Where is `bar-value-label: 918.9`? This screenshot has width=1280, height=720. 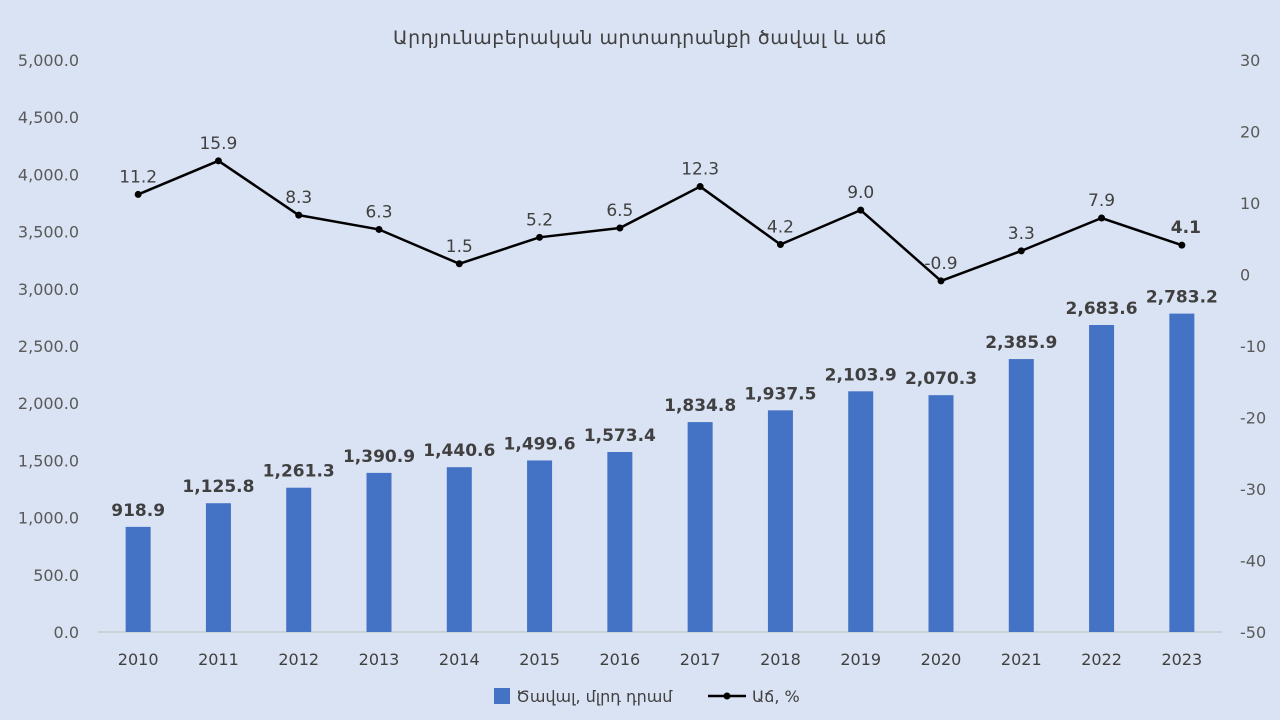
bar-value-label: 918.9 is located at coordinates (138, 511).